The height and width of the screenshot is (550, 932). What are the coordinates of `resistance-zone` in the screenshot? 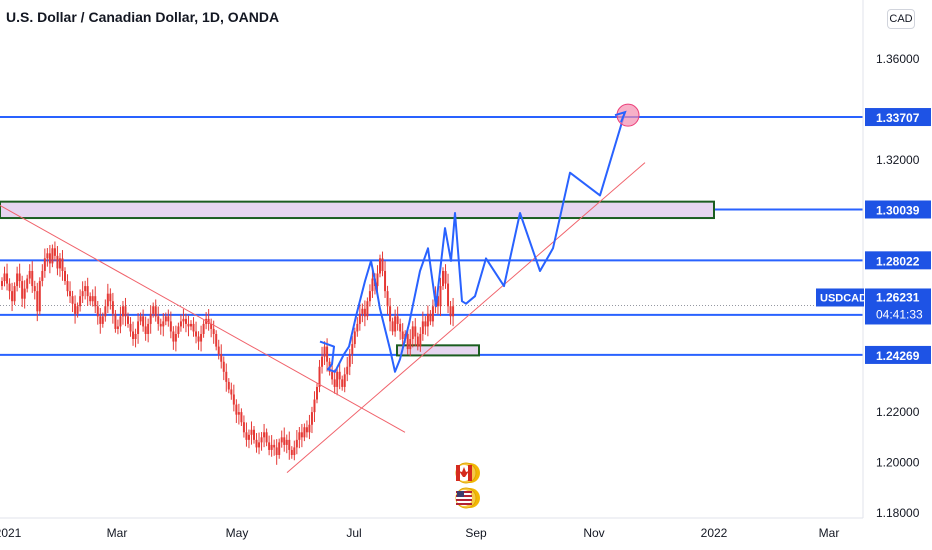 It's located at (357, 210).